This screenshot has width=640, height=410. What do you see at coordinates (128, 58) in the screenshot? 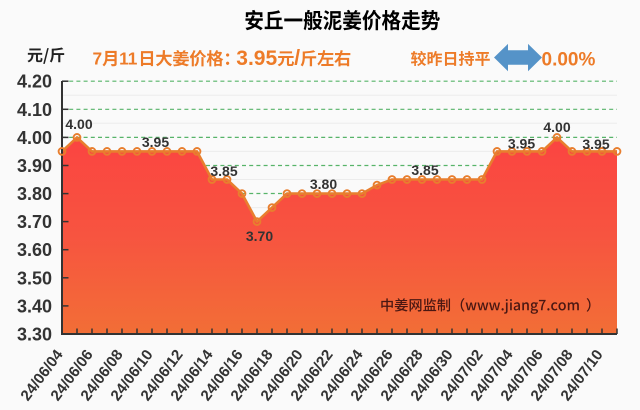
I see `svg-text: 11` at bounding box center [128, 58].